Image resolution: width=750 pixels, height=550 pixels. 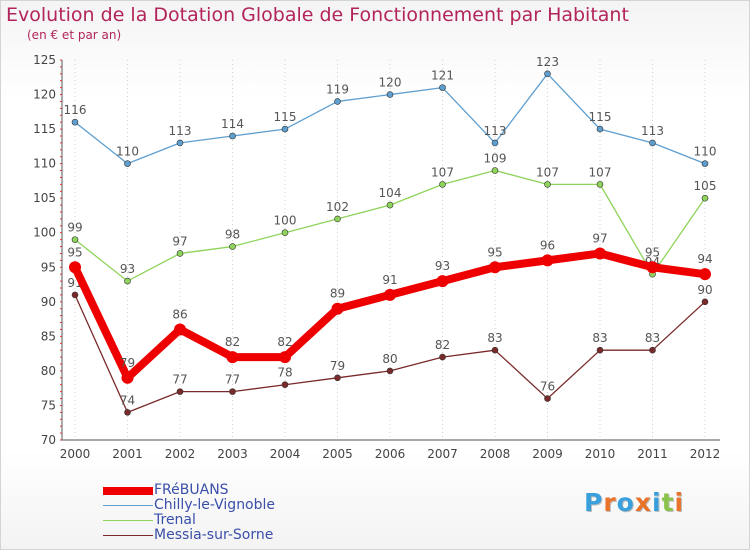 What do you see at coordinates (48, 336) in the screenshot?
I see `y-tick-label: 85` at bounding box center [48, 336].